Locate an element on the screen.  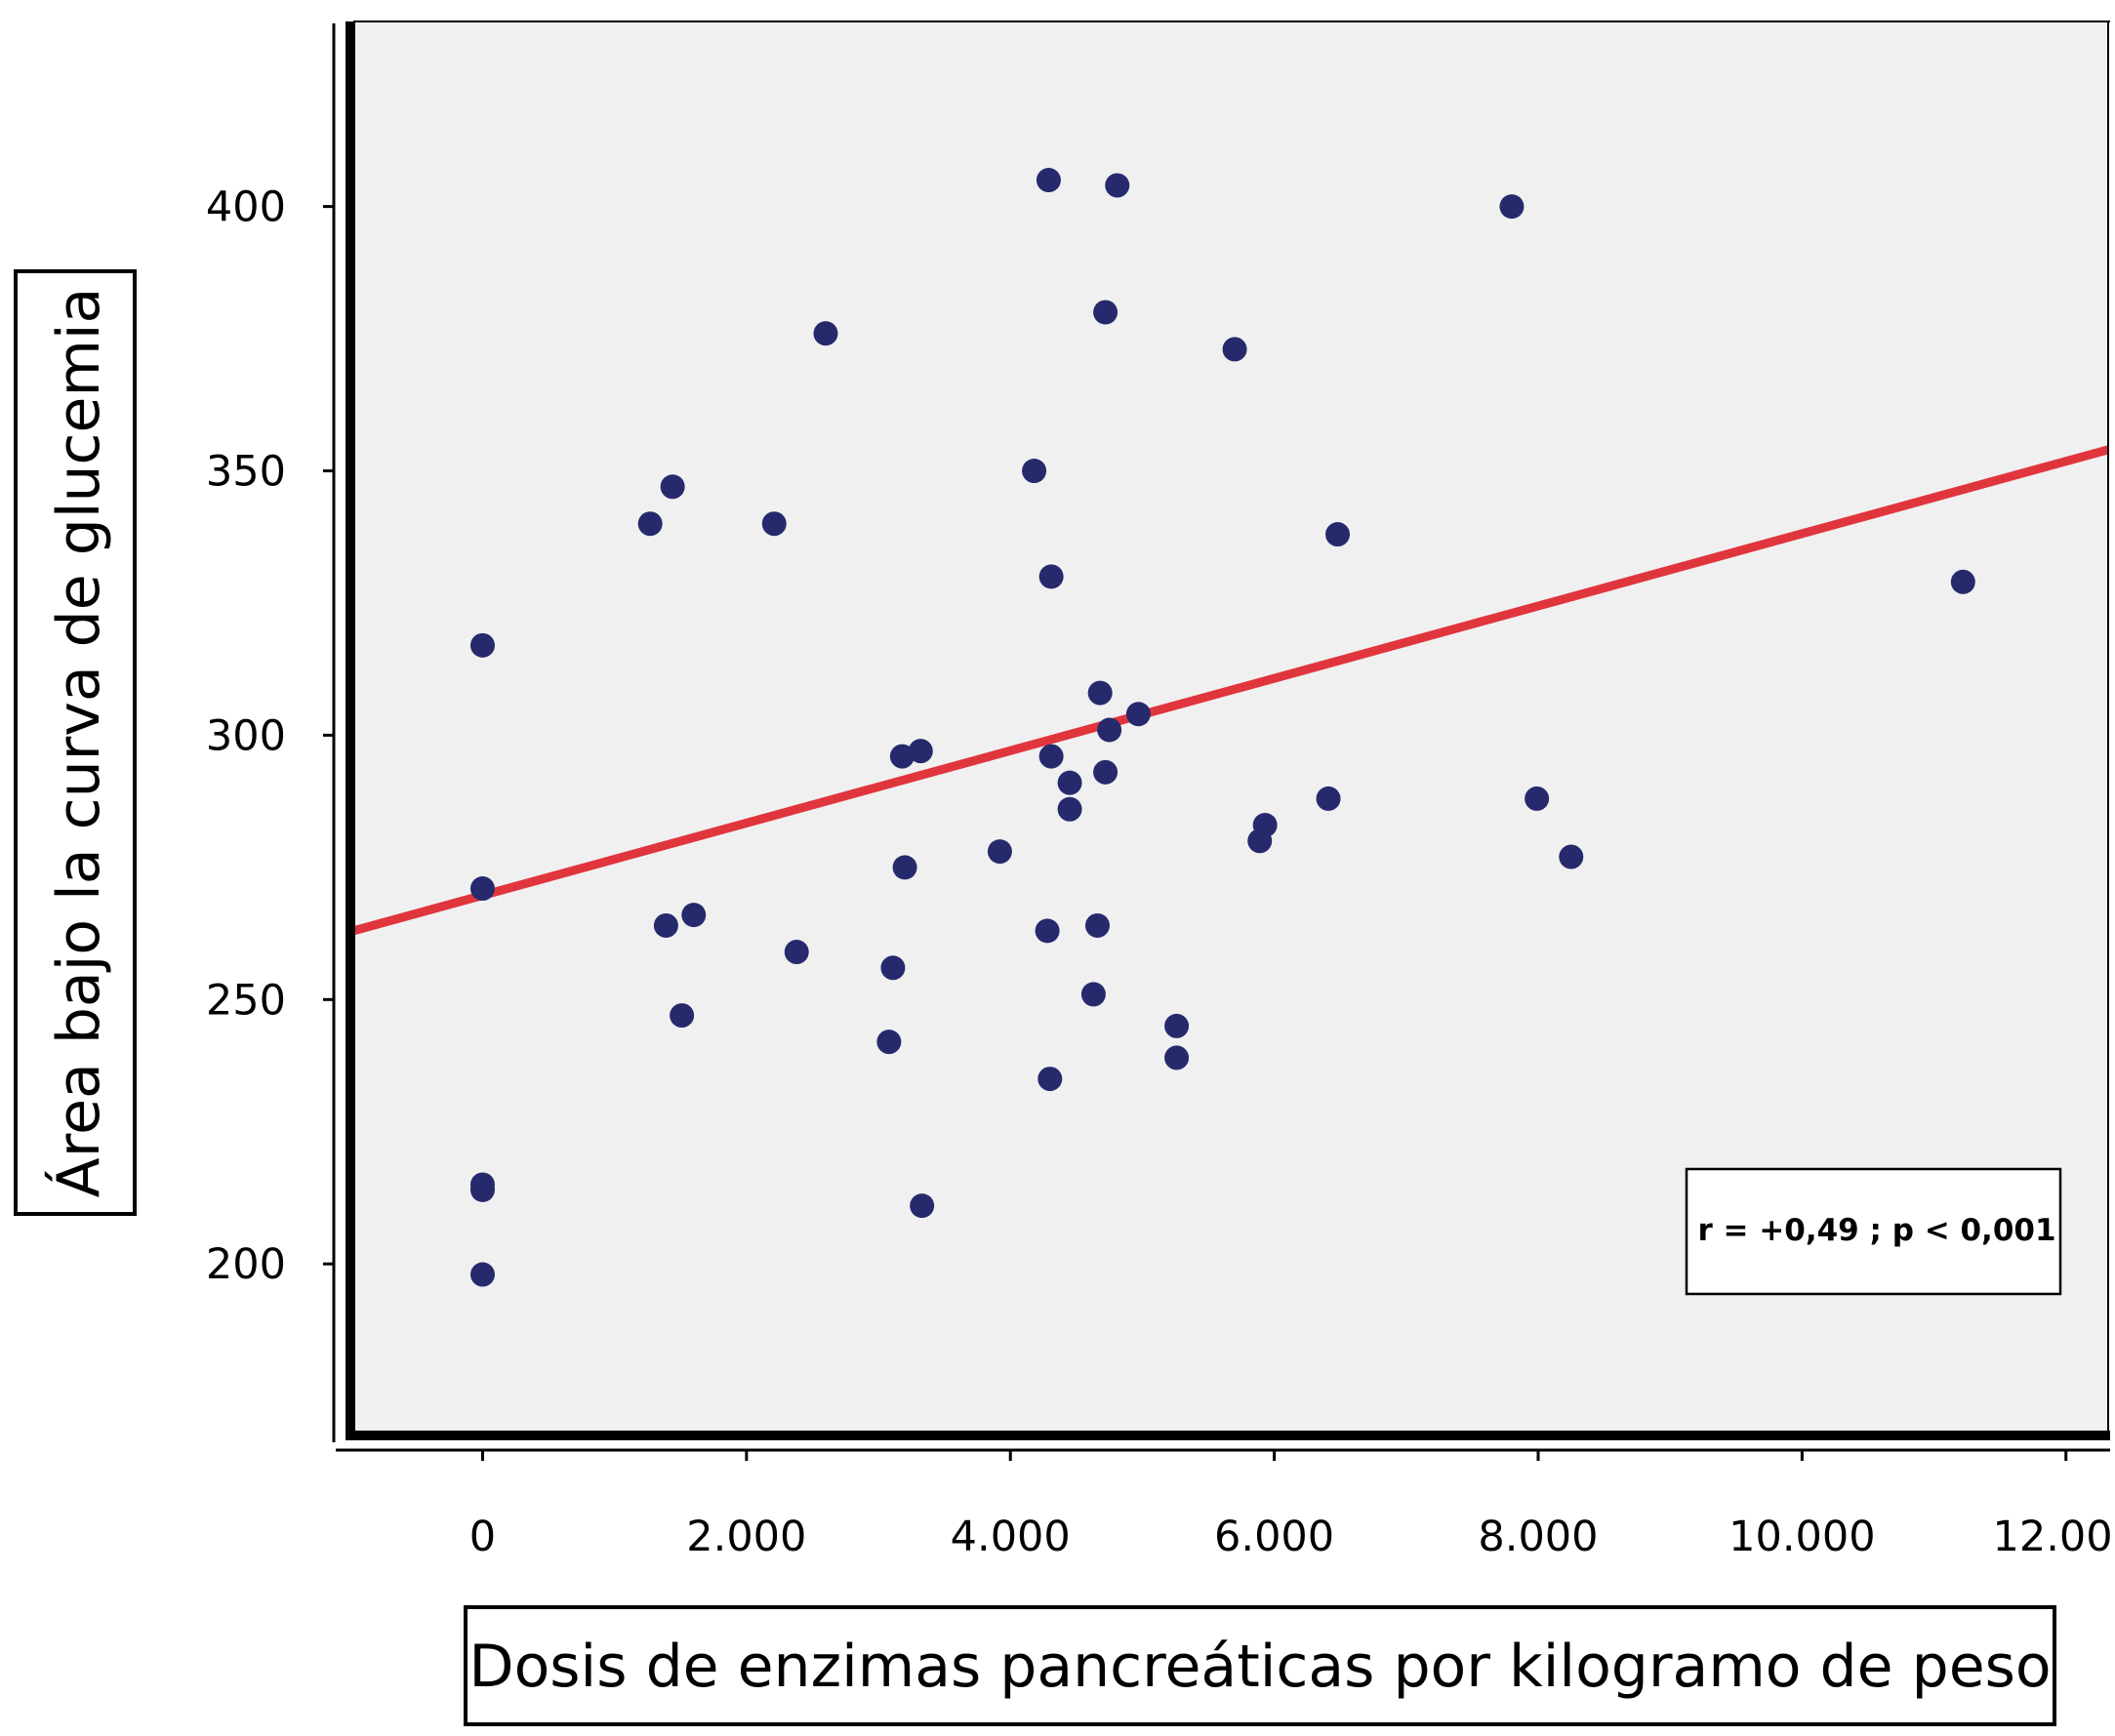
y-axis: 200 250 300 350 400 is located at coordinates (271, 732).